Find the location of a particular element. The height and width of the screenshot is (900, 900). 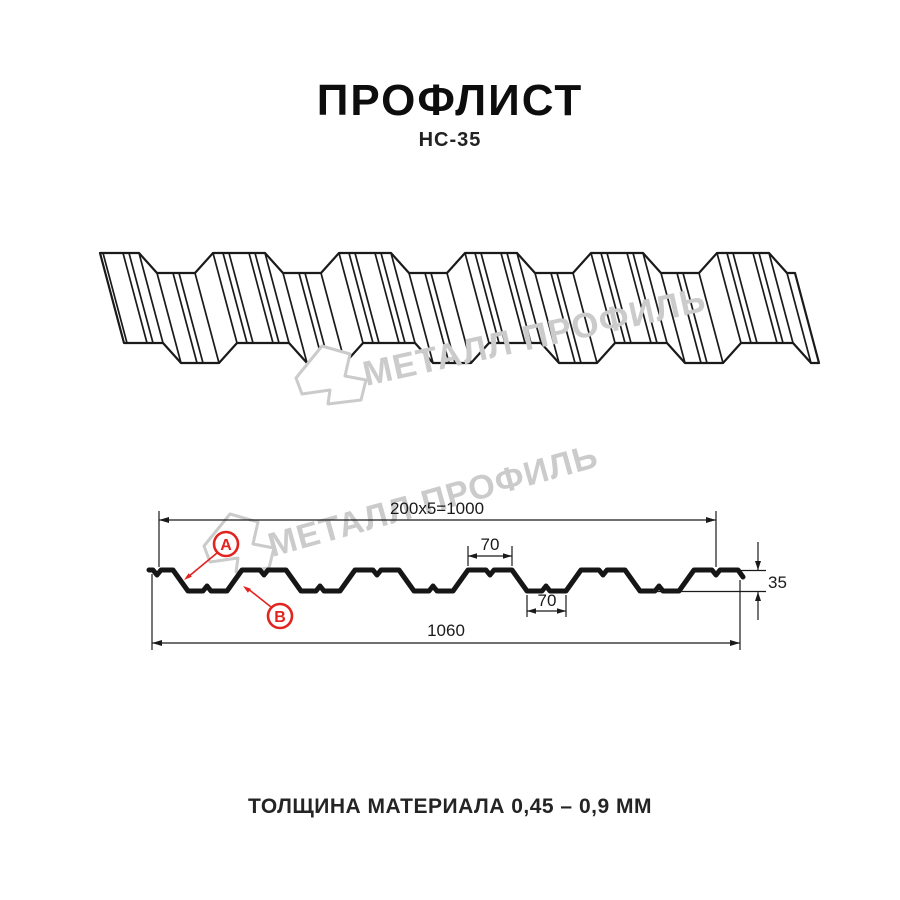

page-title: ПРОФЛИСТ is located at coordinates (450, 100).